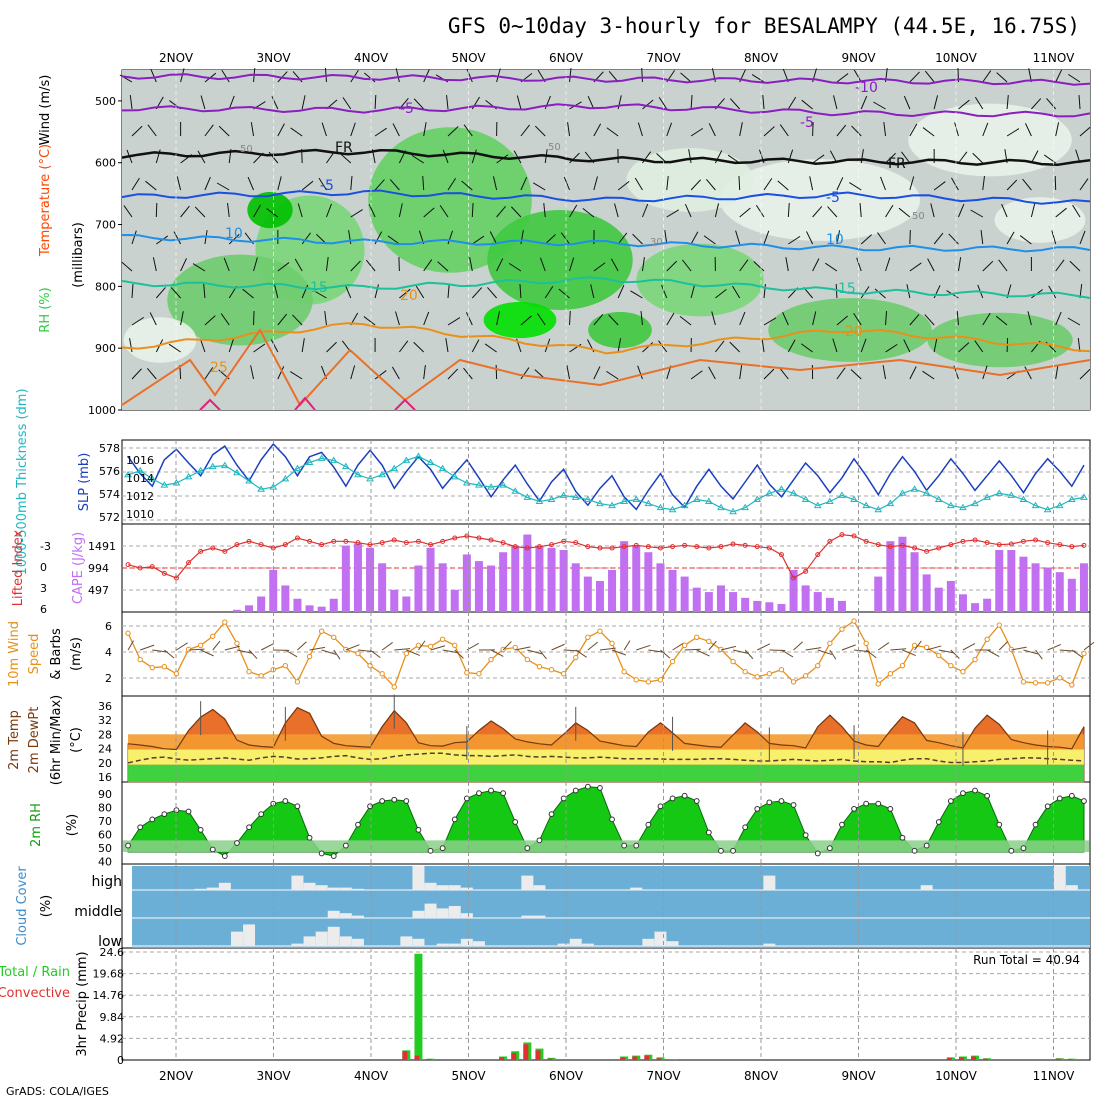 This screenshot has width=1100, height=1100. I want to click on thickness-tick-label: 578, so click(109, 448).